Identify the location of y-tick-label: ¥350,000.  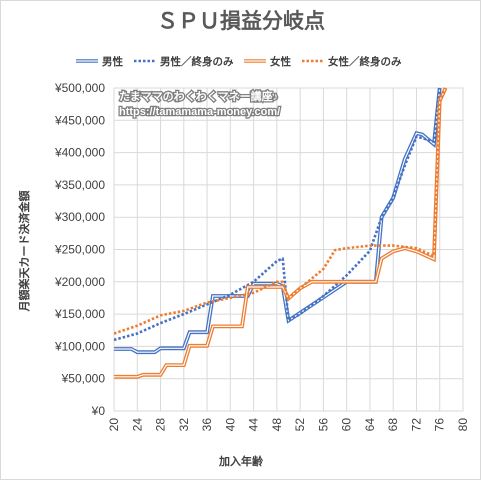
(79, 185).